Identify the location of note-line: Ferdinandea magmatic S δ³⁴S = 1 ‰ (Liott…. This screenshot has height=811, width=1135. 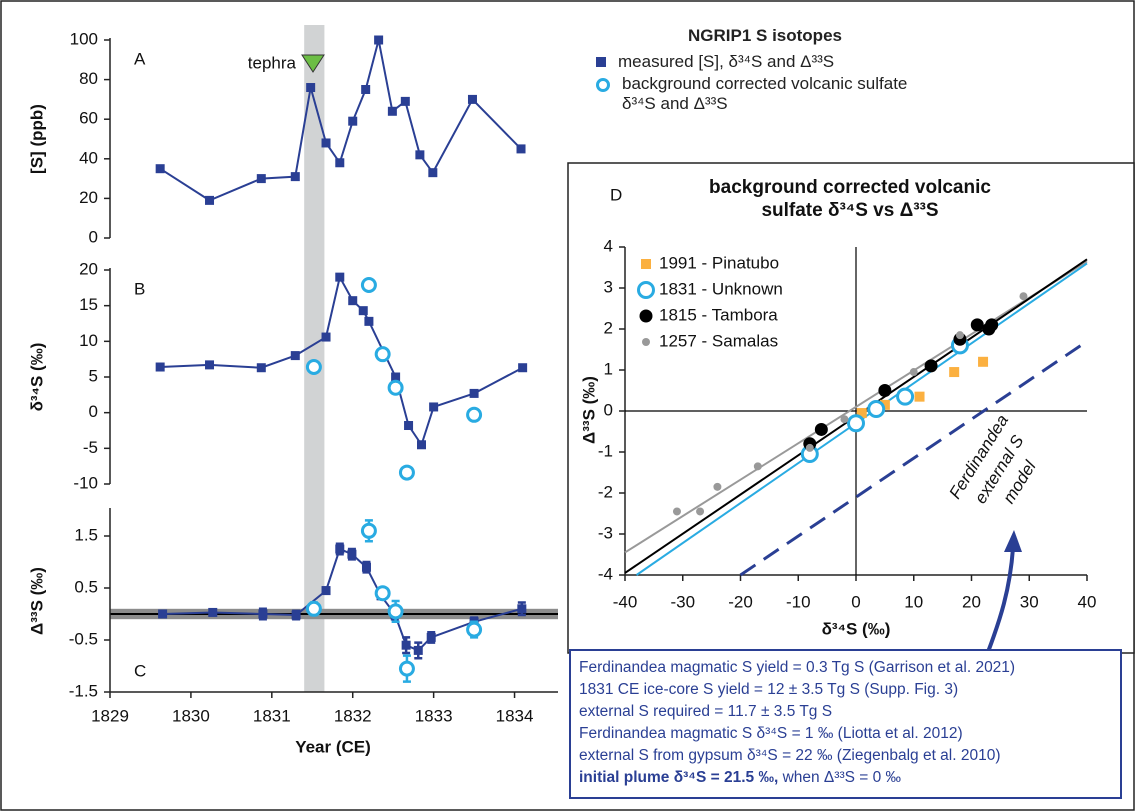
(771, 733).